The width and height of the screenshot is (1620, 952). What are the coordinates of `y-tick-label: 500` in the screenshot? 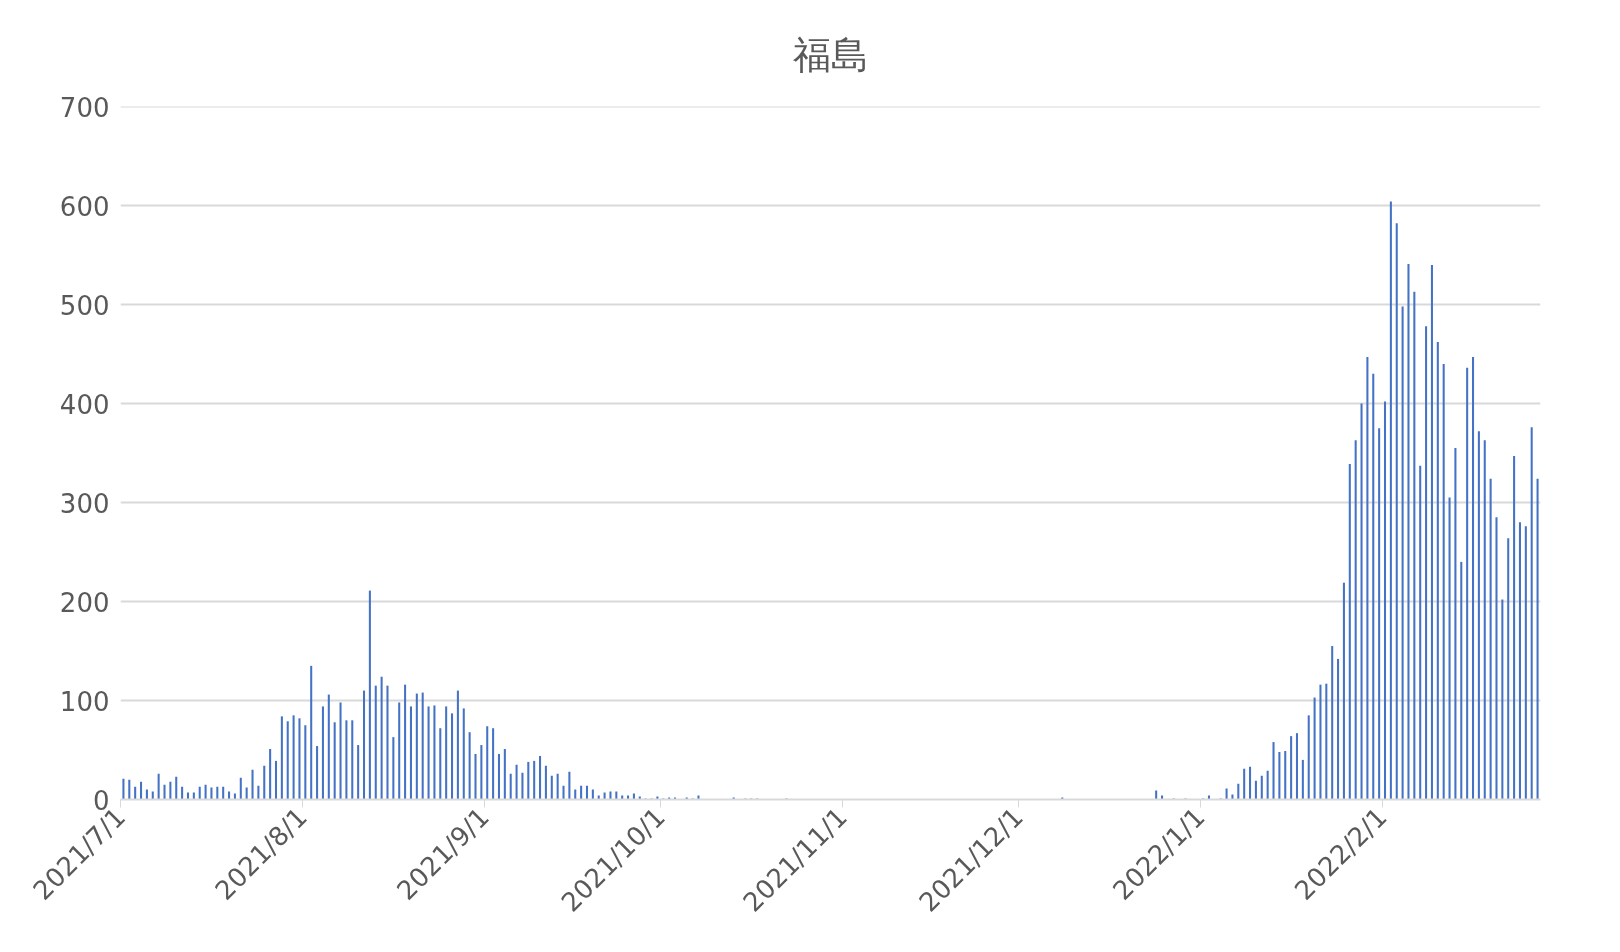 It's located at (84, 305).